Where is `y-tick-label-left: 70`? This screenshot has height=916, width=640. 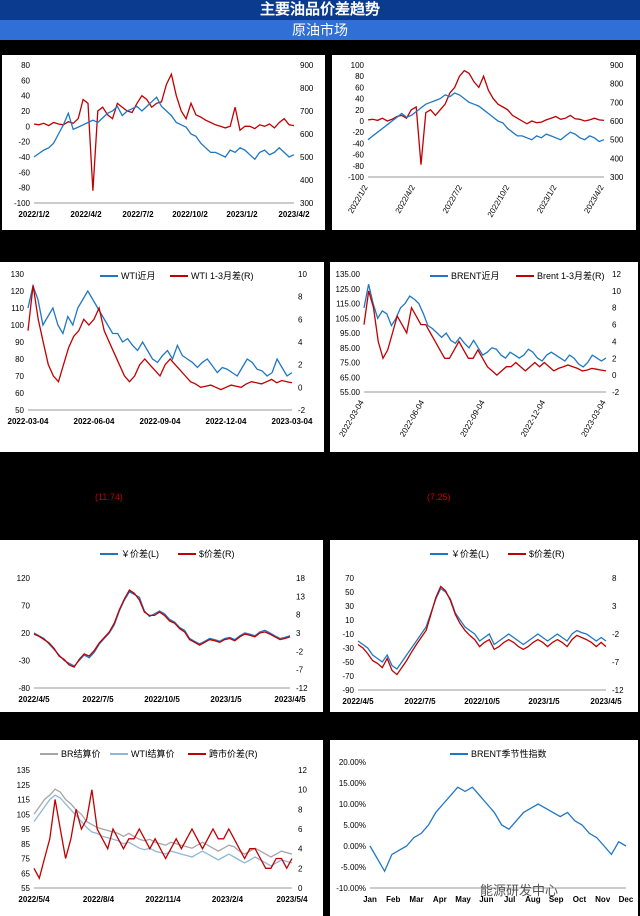 y-tick-label-left: 70 is located at coordinates (25, 606).